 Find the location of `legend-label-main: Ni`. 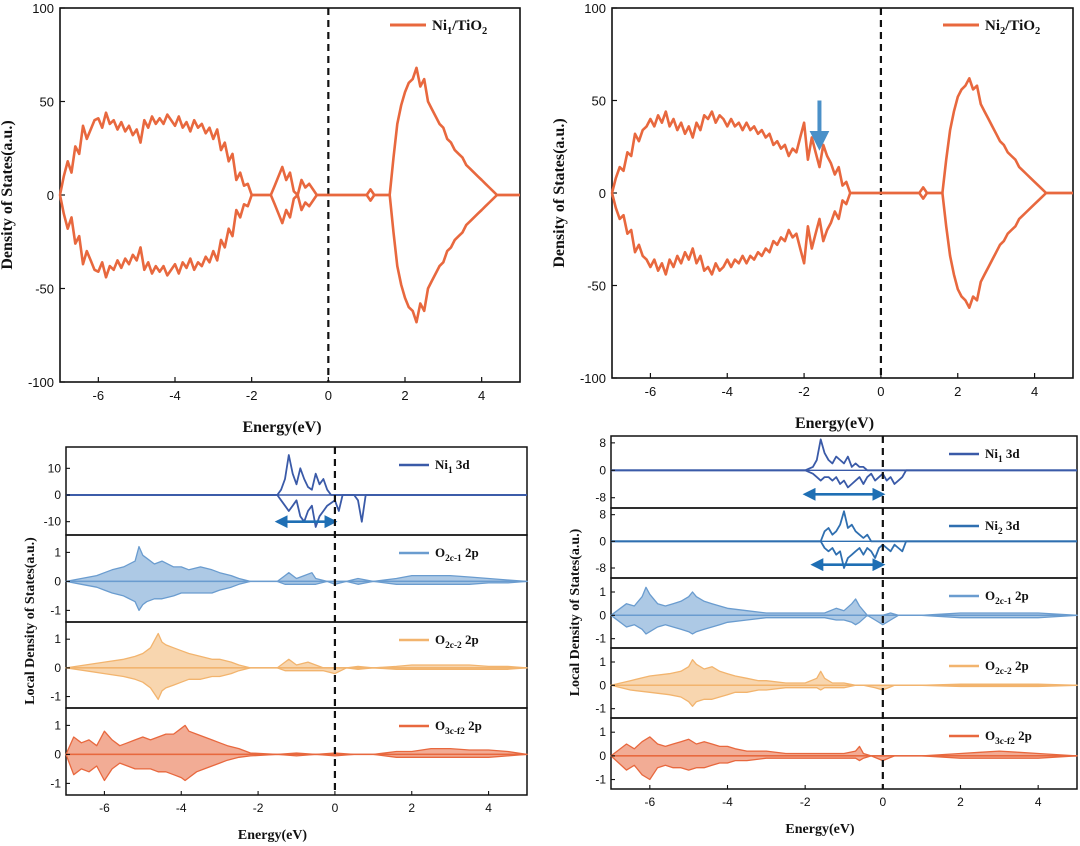

legend-label-main: Ni is located at coordinates (992, 26).